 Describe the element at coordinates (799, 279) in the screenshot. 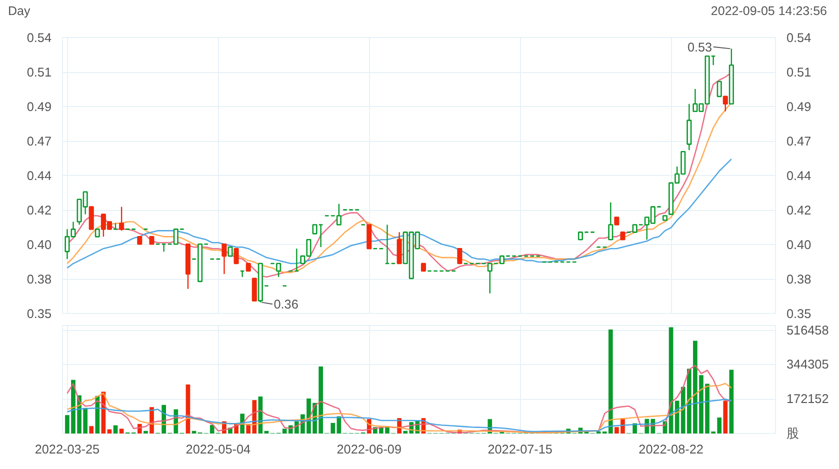

I see `y2-tick-label: 0.38` at that location.